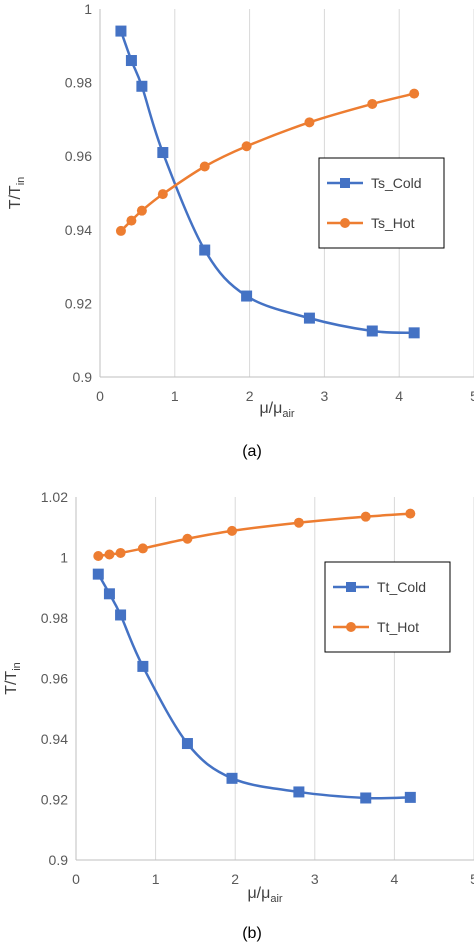 Image resolution: width=474 pixels, height=947 pixels. Describe the element at coordinates (254, 534) in the screenshot. I see `series-Tt_Hot` at that location.